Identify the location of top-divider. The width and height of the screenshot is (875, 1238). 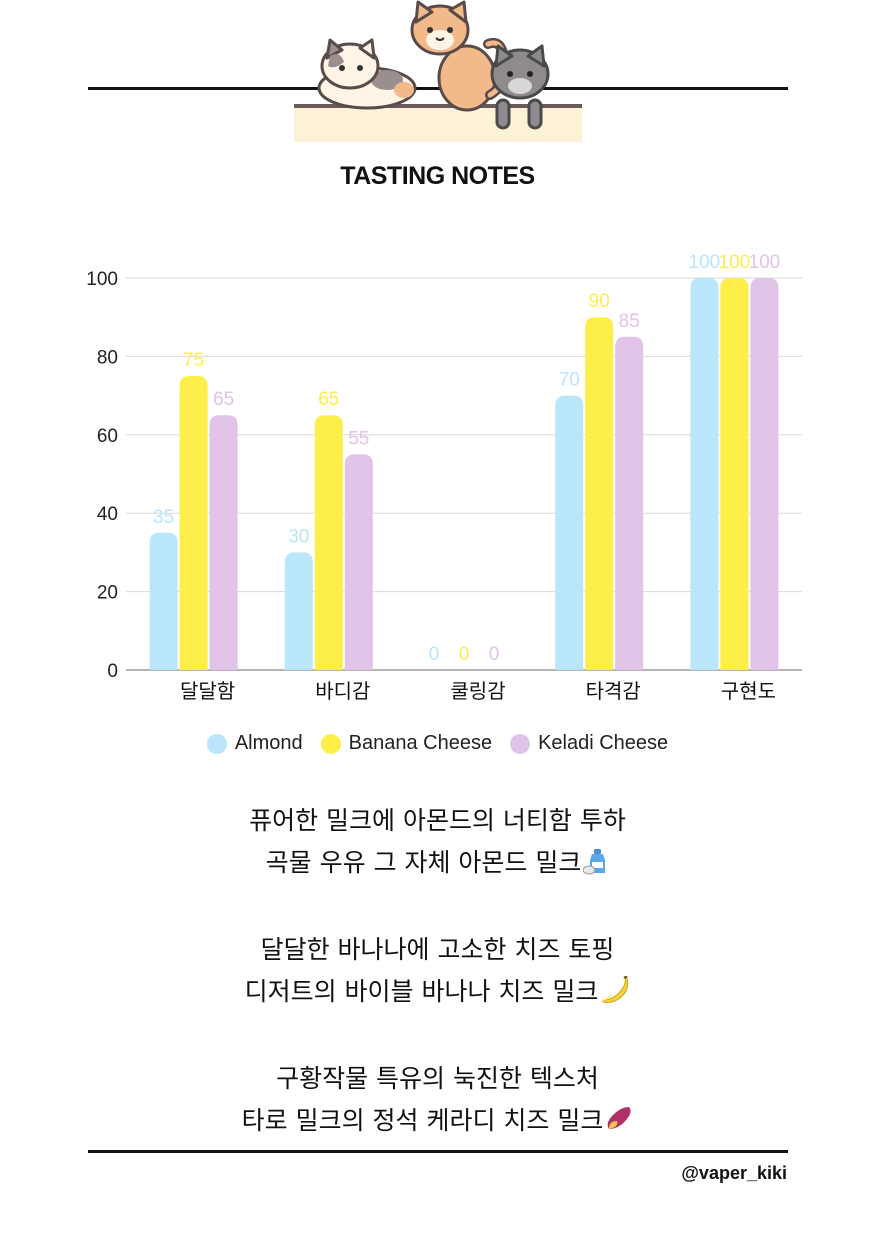
(438, 88).